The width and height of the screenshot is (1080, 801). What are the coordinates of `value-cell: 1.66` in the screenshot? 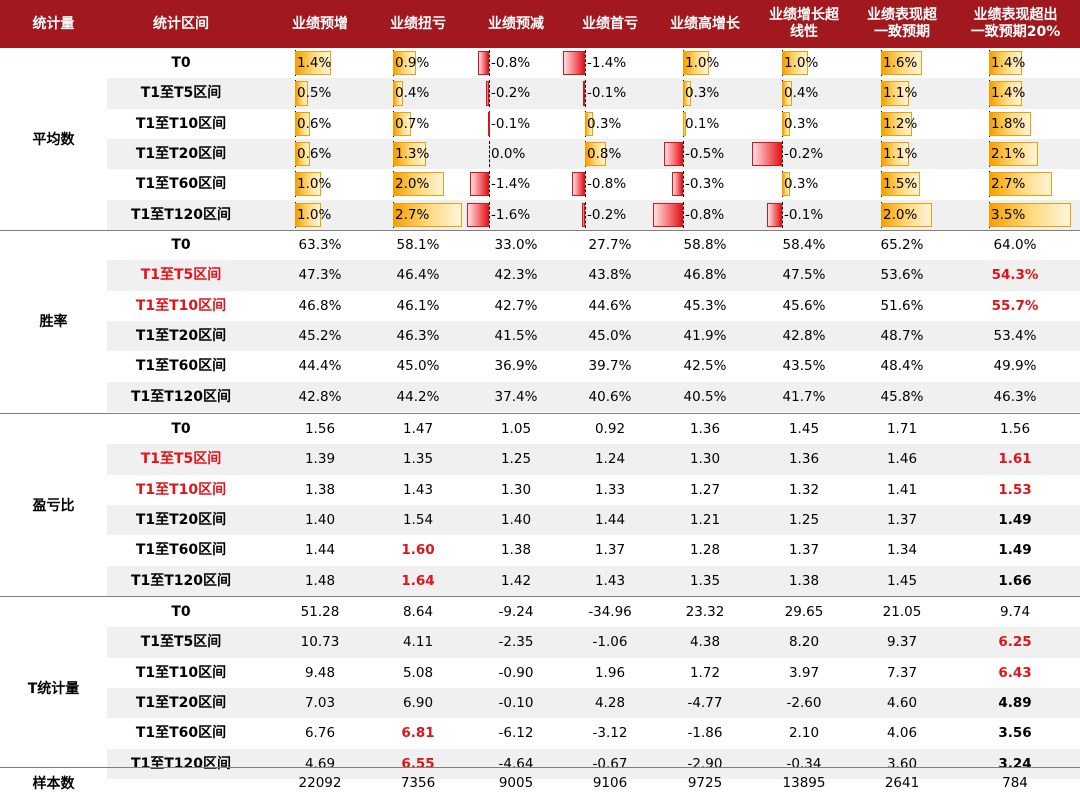 It's located at (1015, 580).